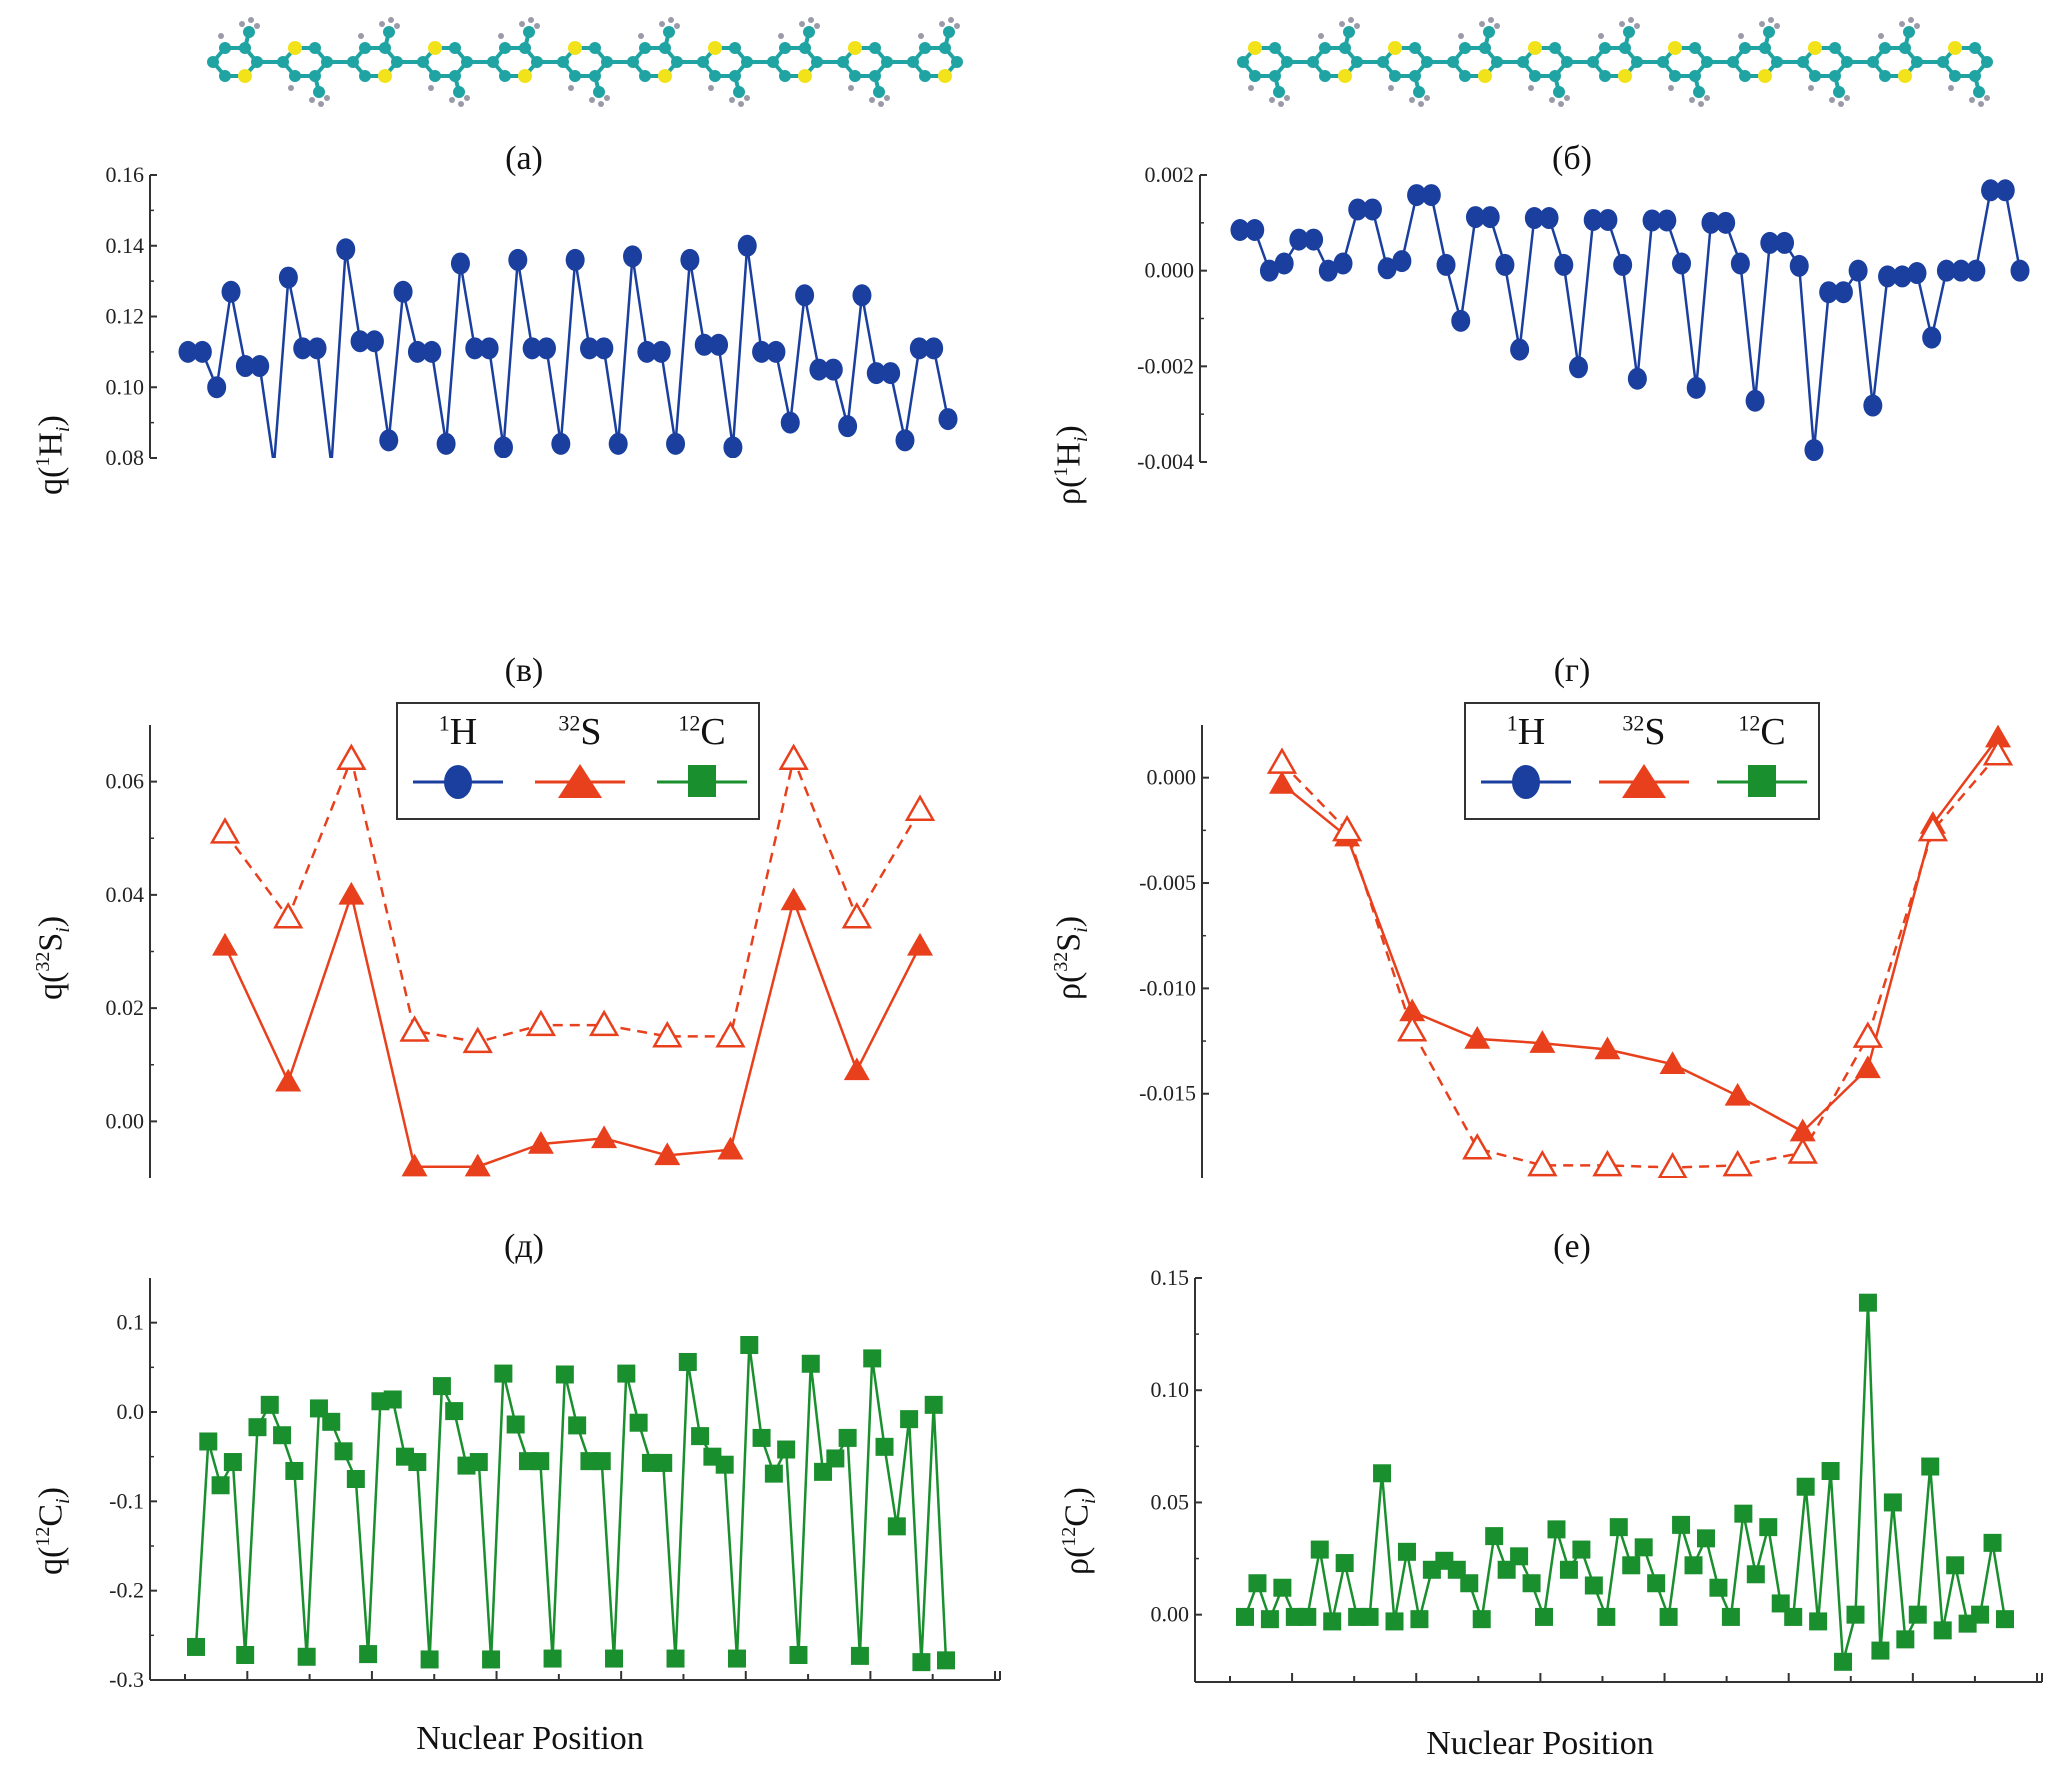  Describe the element at coordinates (1172, 777) in the screenshot. I see `y-tick-label: 0.000` at that location.